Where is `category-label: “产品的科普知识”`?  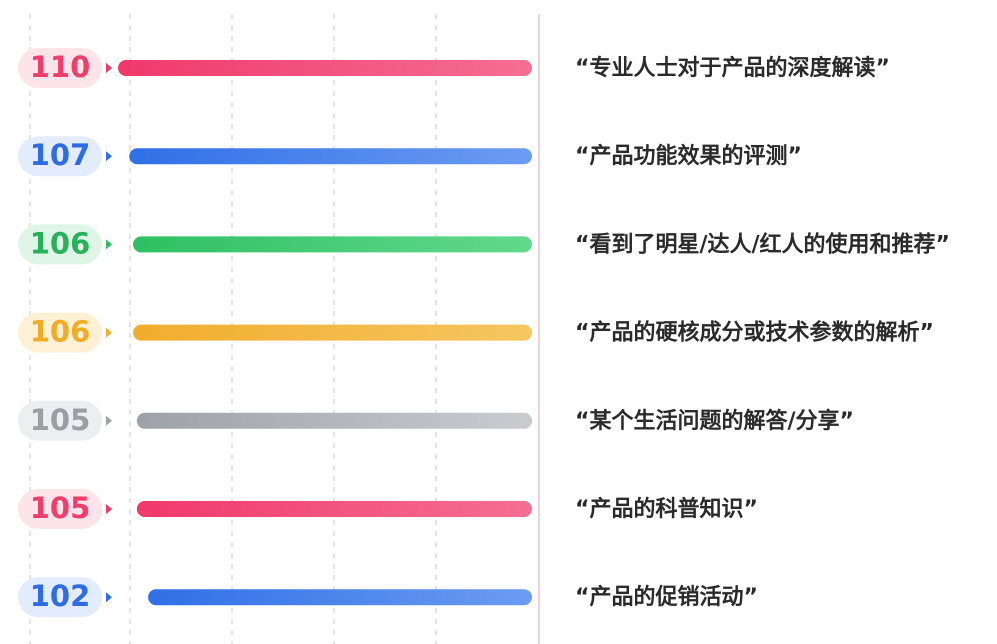
category-label: “产品的科普知识” is located at coordinates (666, 509).